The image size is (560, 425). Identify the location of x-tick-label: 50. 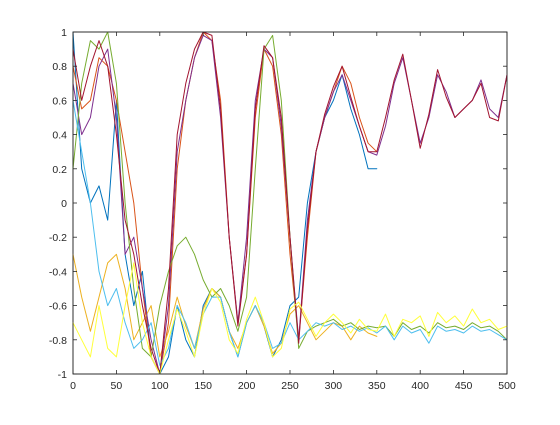
(117, 386).